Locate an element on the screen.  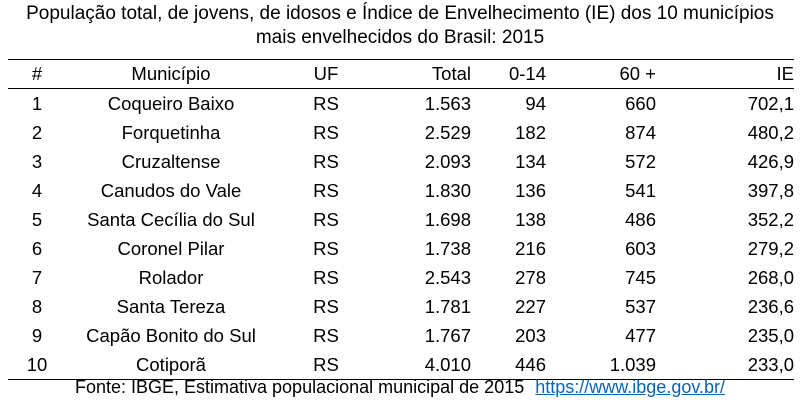
cell-age-0-14: 138 is located at coordinates (530, 219).